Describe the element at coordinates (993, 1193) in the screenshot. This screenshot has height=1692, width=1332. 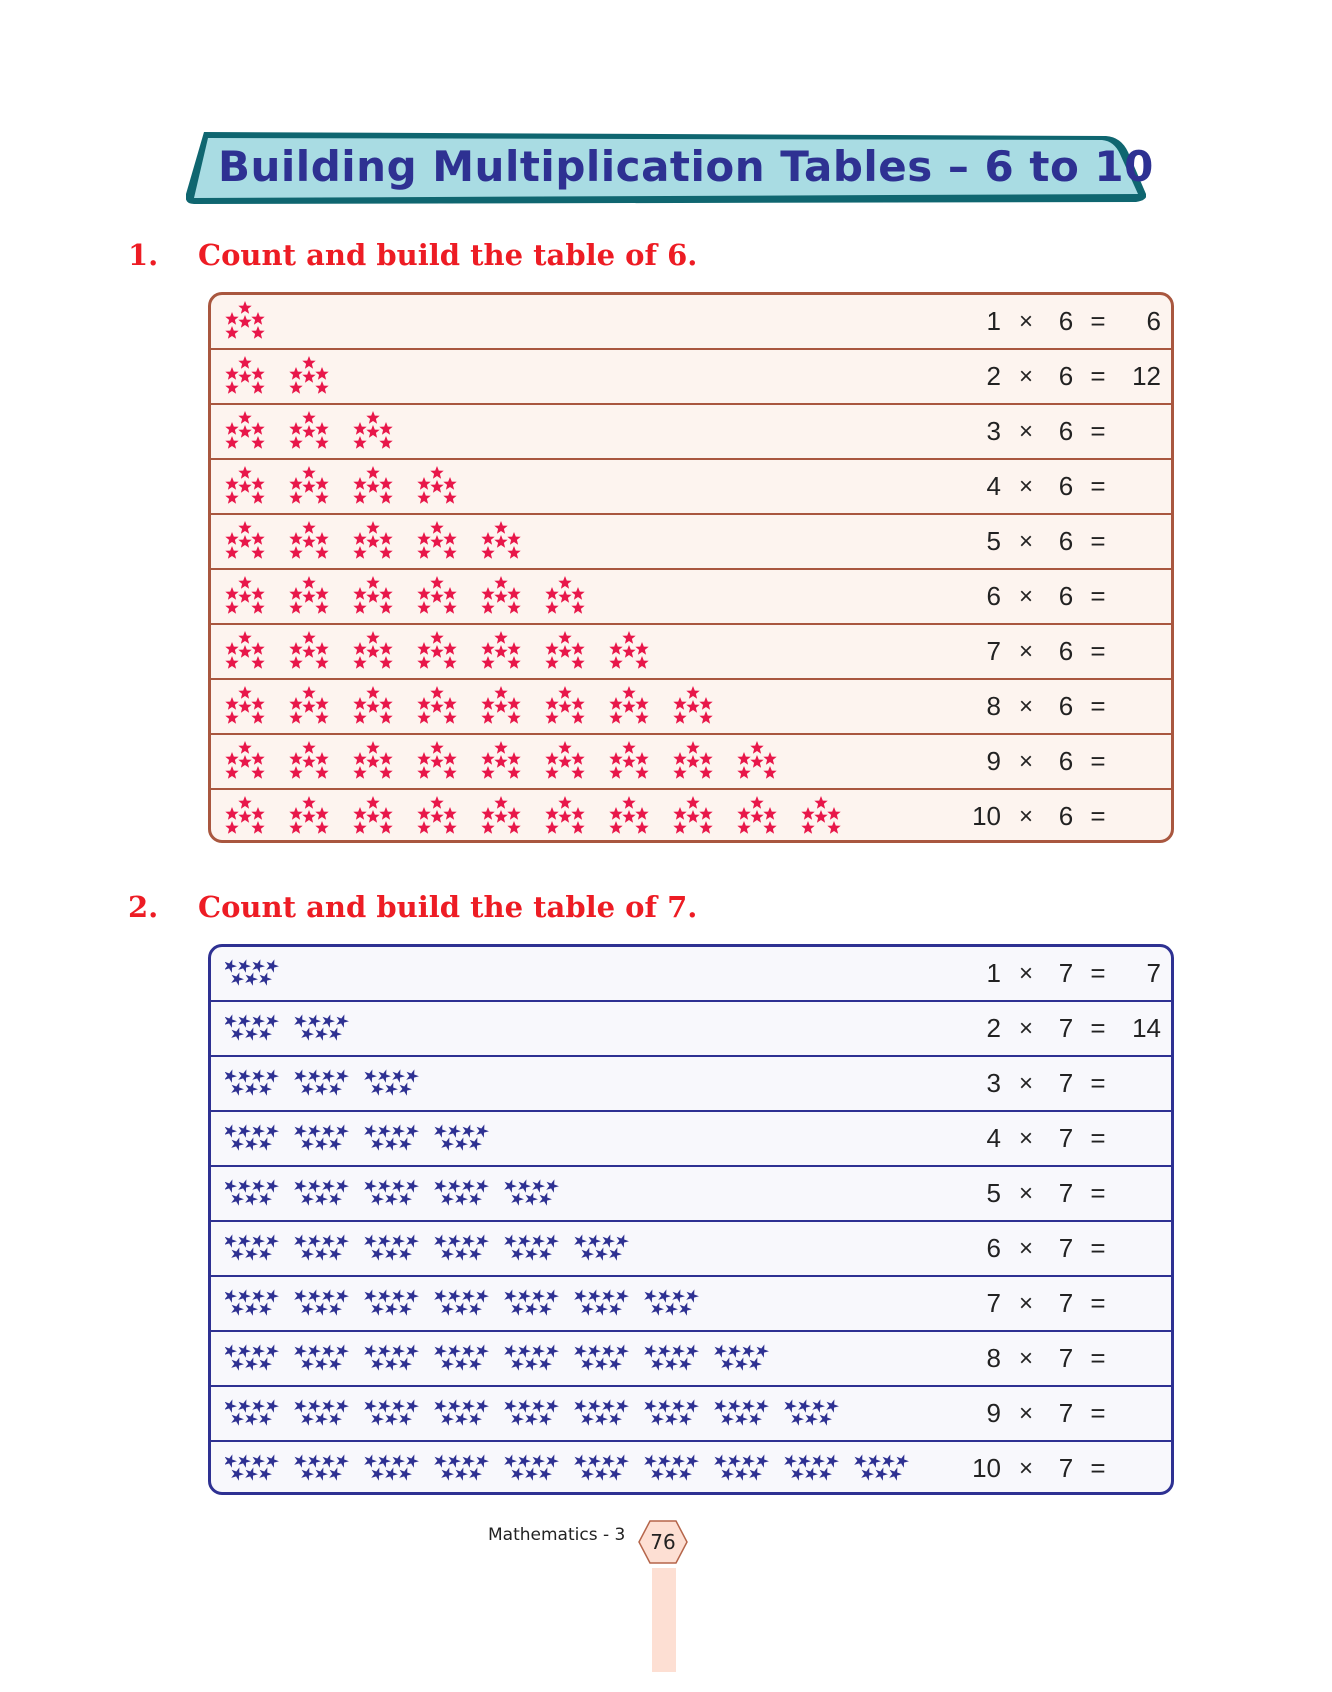
I see `multiplicand: 5` at that location.